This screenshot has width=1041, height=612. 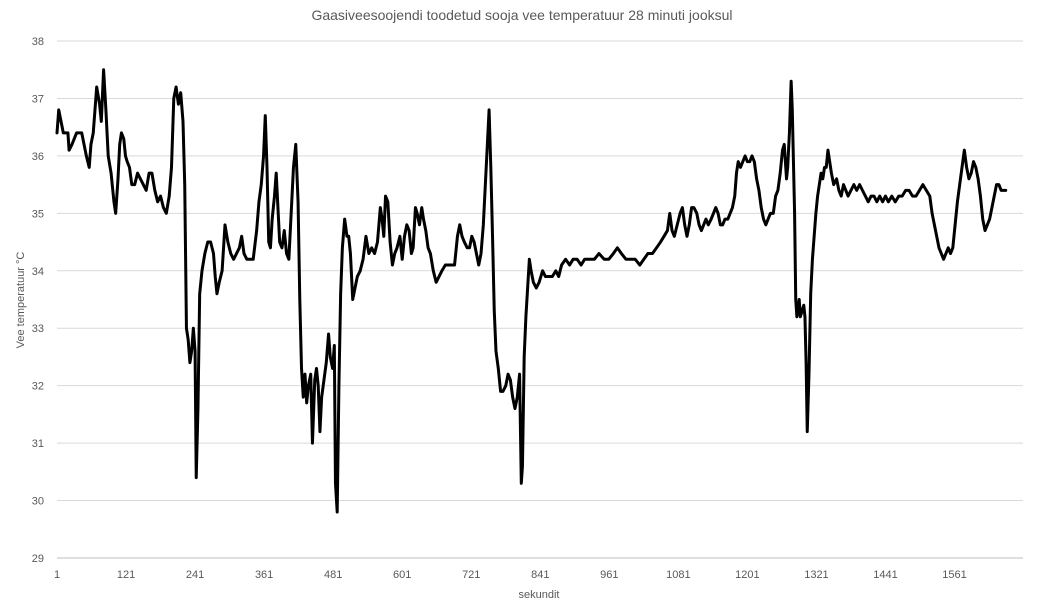 I want to click on y-tick-label: 33, so click(x=38, y=329).